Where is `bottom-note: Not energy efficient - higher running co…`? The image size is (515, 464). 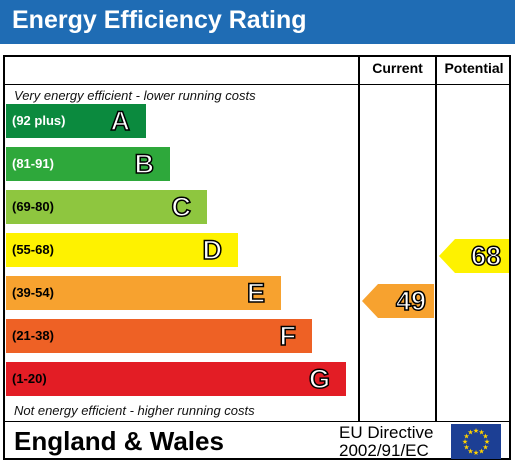 bottom-note: Not energy efficient - higher running co… is located at coordinates (134, 410).